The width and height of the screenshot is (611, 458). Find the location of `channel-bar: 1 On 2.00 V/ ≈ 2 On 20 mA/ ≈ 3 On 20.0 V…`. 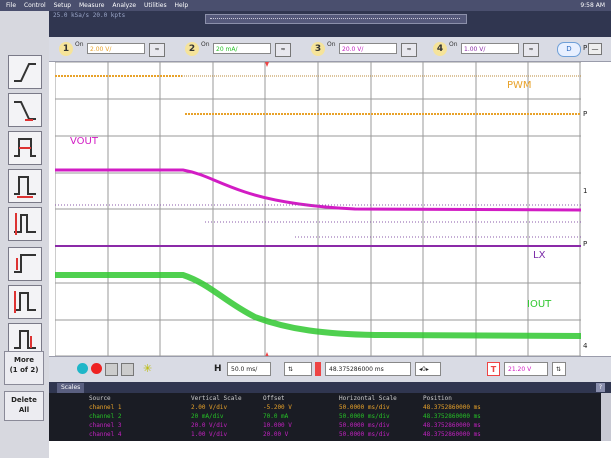

channel-bar: 1 On 2.00 V/ ≈ 2 On 20 mA/ ≈ 3 On 20.0 V… is located at coordinates (330, 49).